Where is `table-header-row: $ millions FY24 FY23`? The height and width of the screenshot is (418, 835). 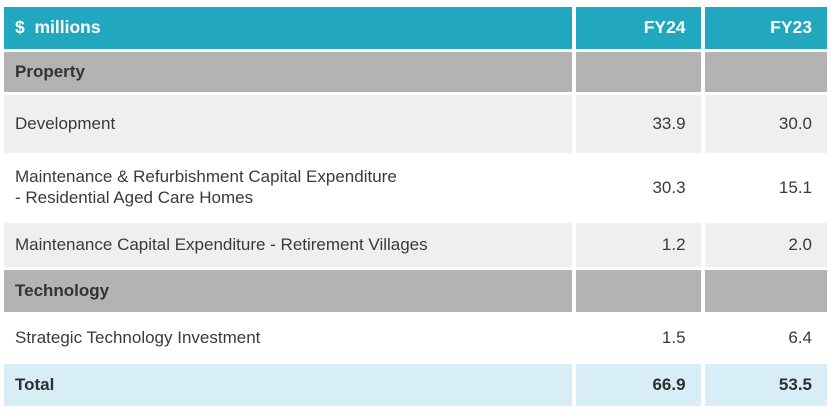
table-header-row: $ millions FY24 FY23 is located at coordinates (415, 28).